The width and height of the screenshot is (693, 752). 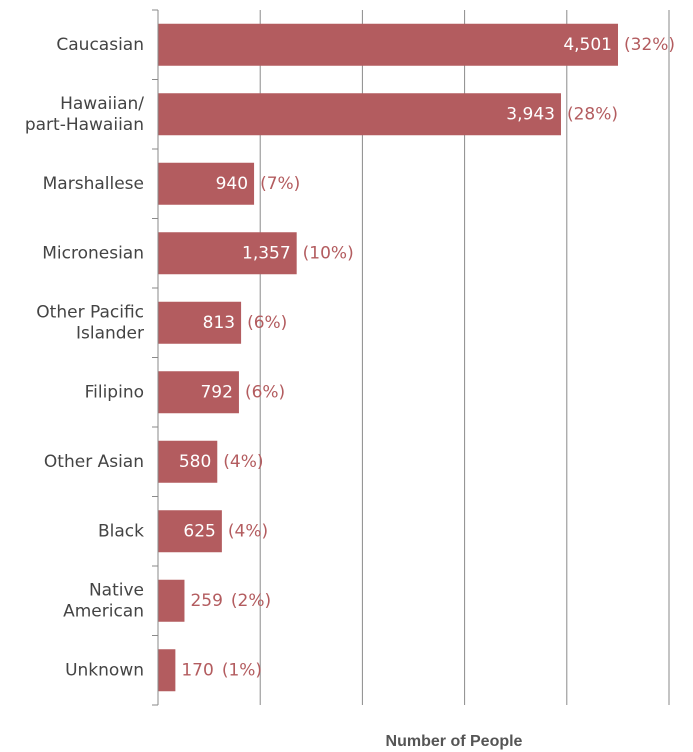 I want to click on y-tick-label: Hawaiian/part-Hawaiian, so click(x=84, y=114).